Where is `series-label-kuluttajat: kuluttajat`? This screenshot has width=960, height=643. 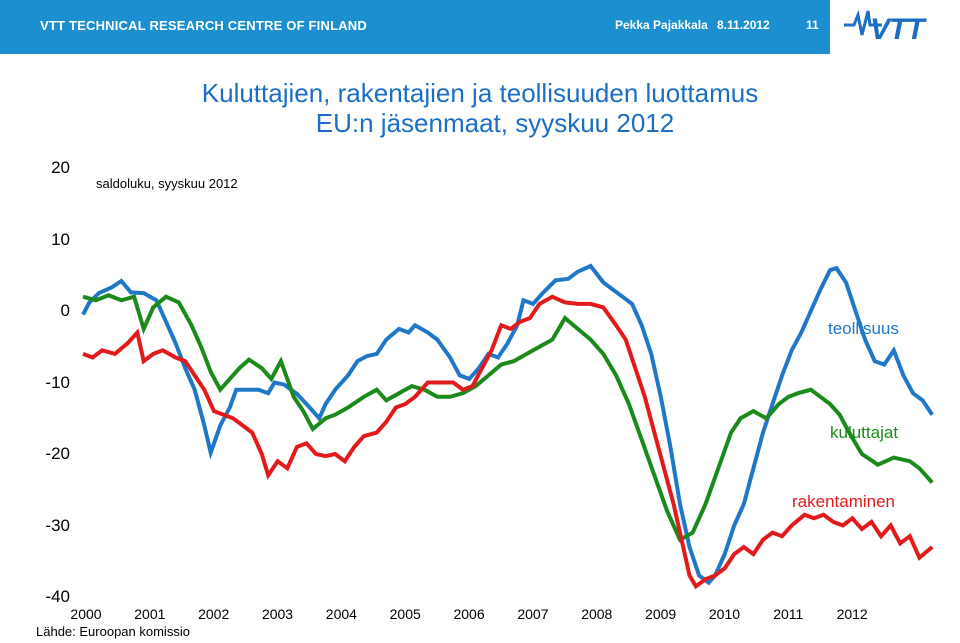
series-label-kuluttajat: kuluttajat is located at coordinates (864, 432).